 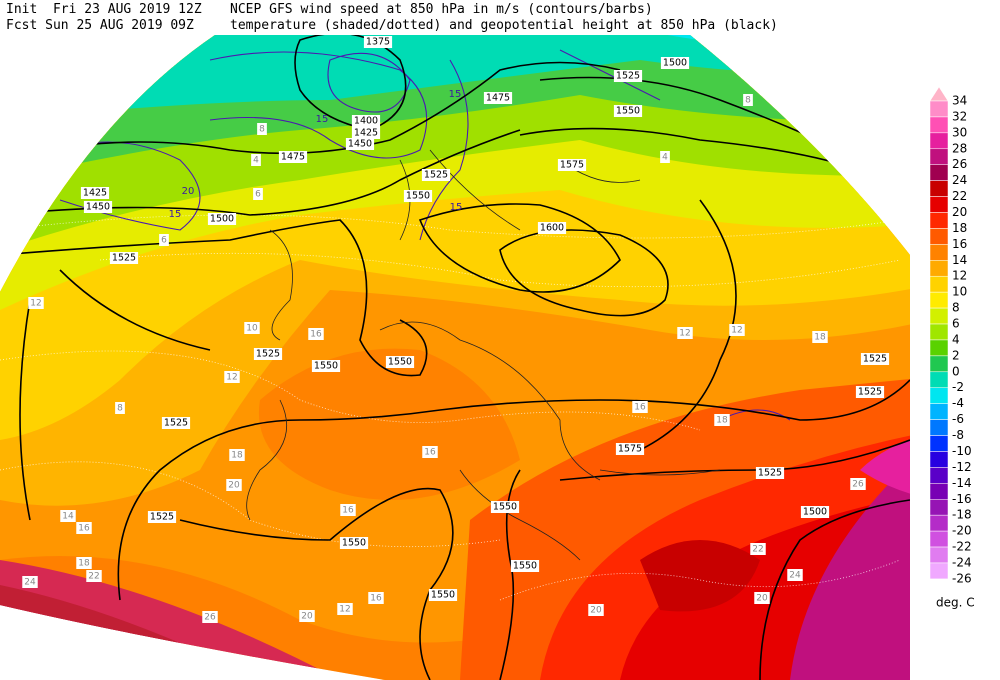 I want to click on height-label-group: 1600, so click(x=552, y=228).